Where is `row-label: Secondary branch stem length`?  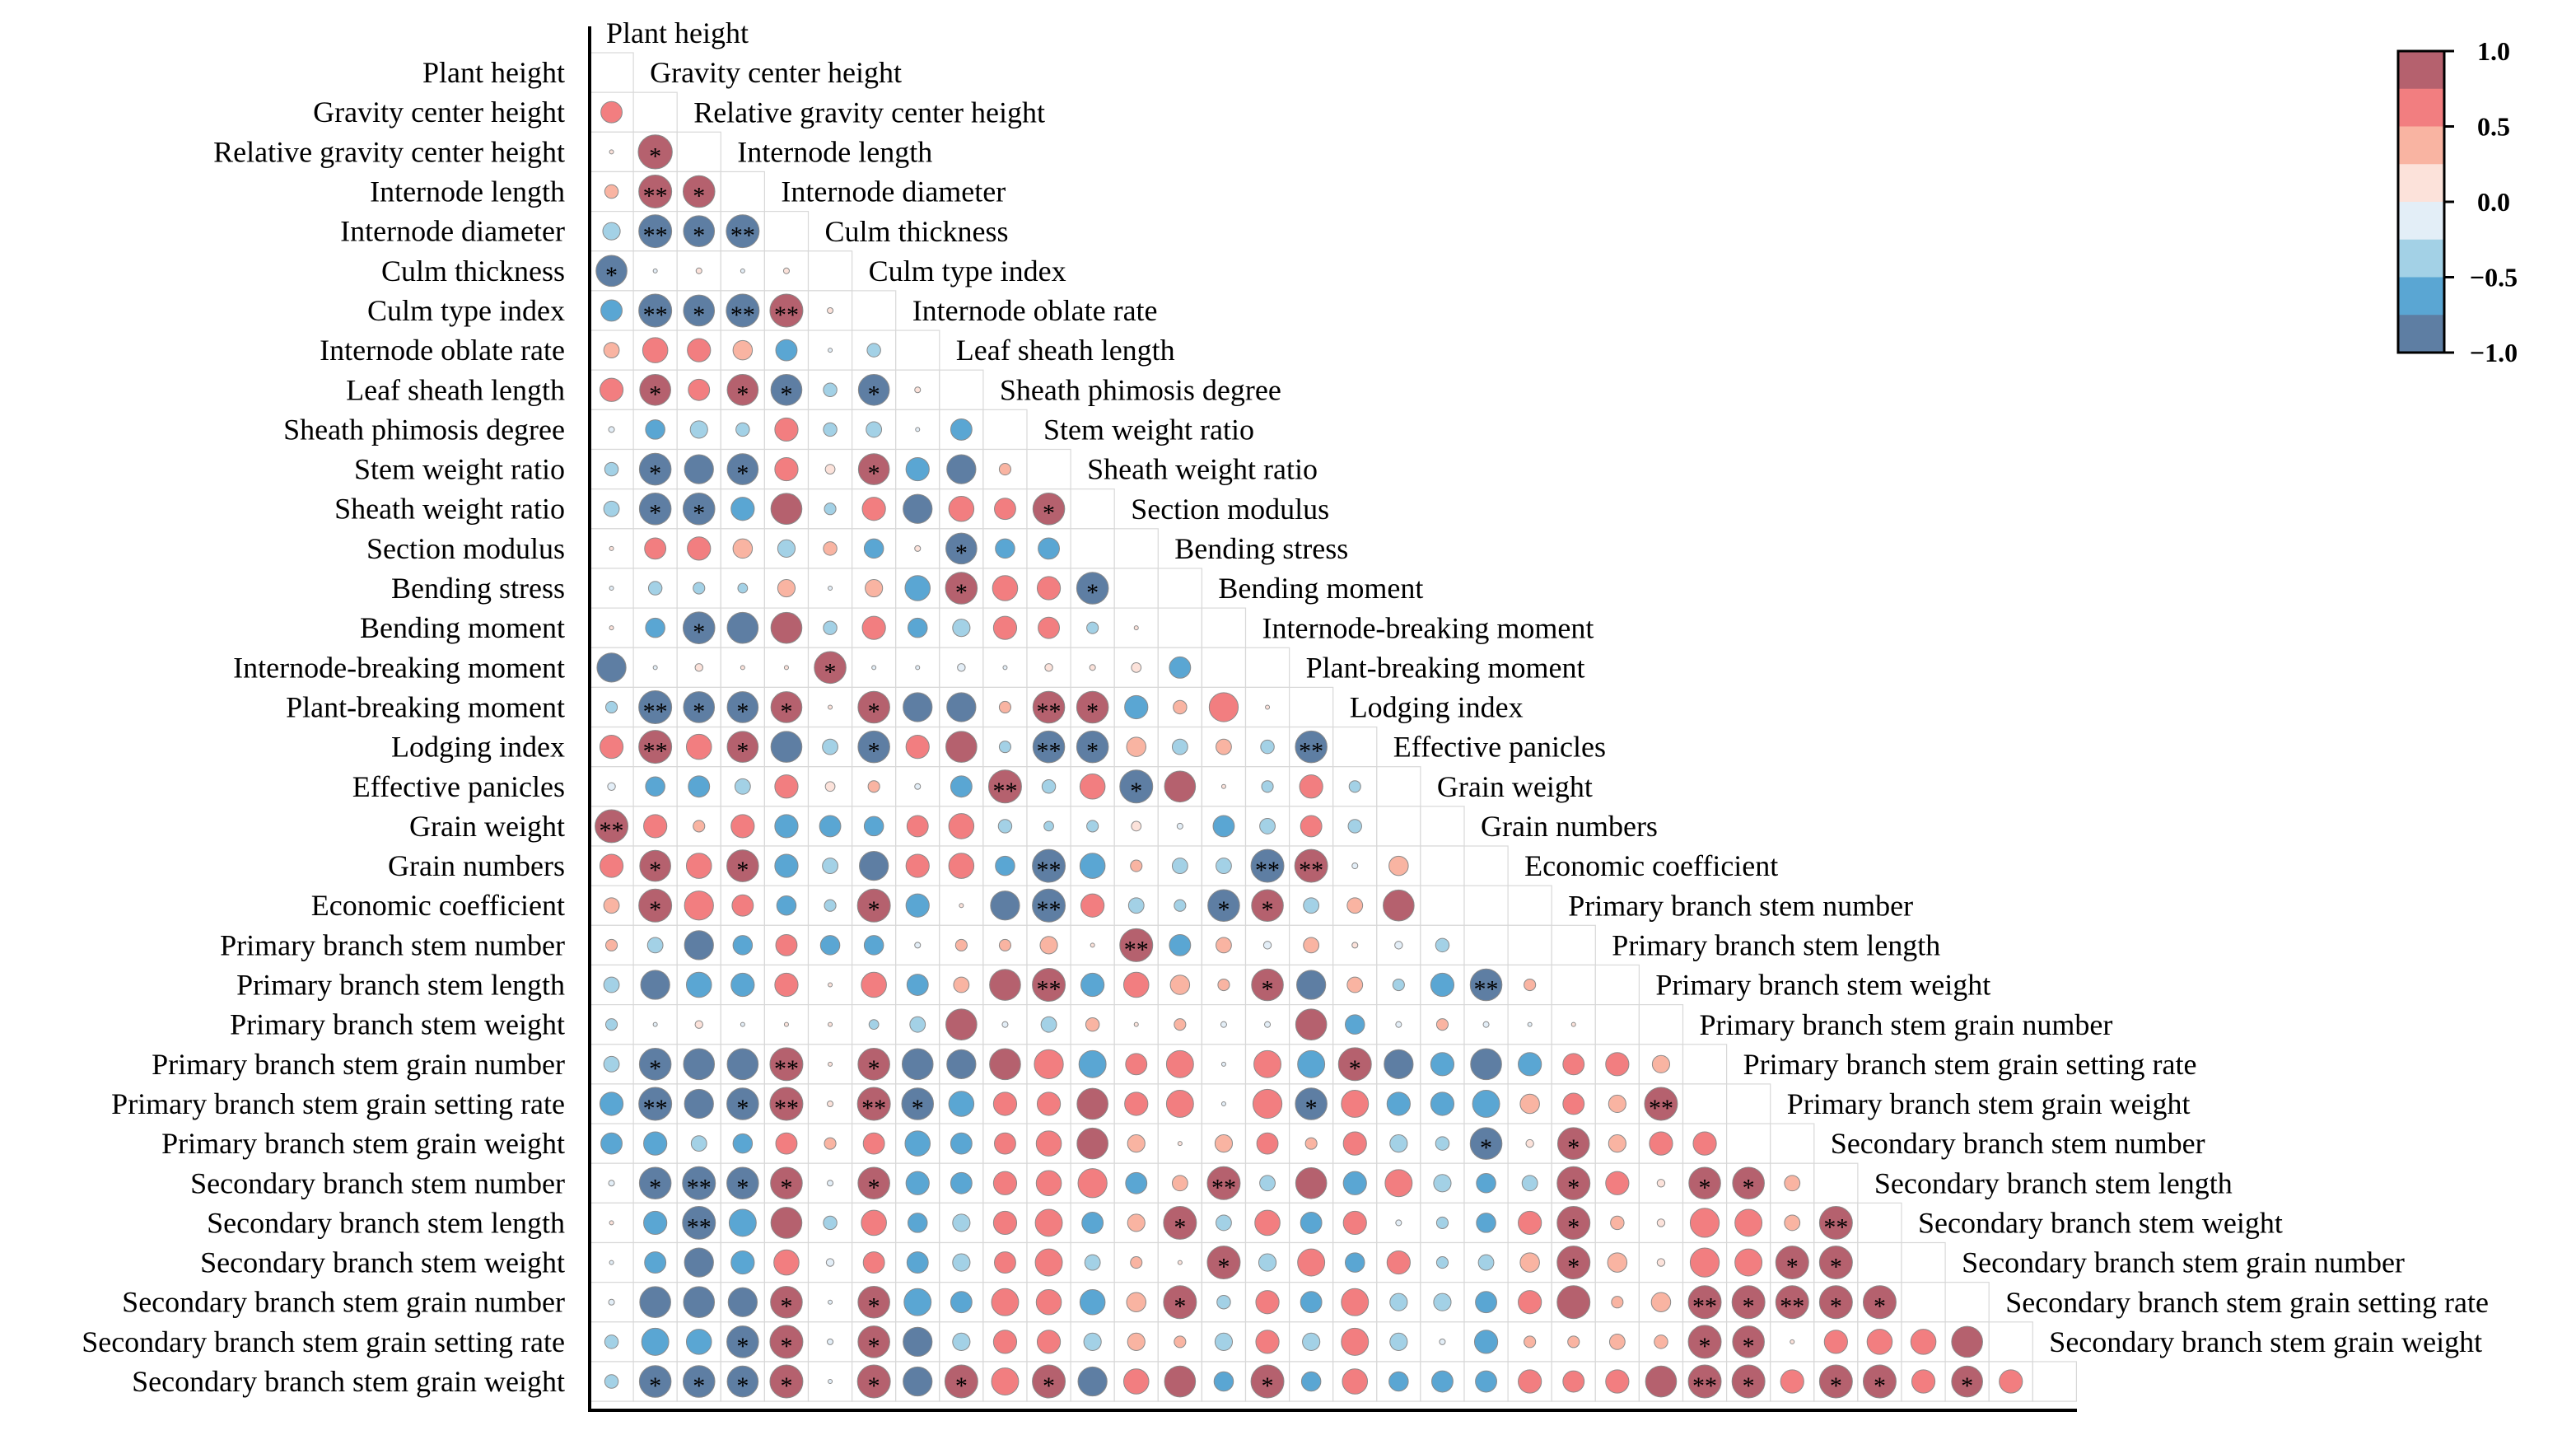 row-label: Secondary branch stem length is located at coordinates (386, 1222).